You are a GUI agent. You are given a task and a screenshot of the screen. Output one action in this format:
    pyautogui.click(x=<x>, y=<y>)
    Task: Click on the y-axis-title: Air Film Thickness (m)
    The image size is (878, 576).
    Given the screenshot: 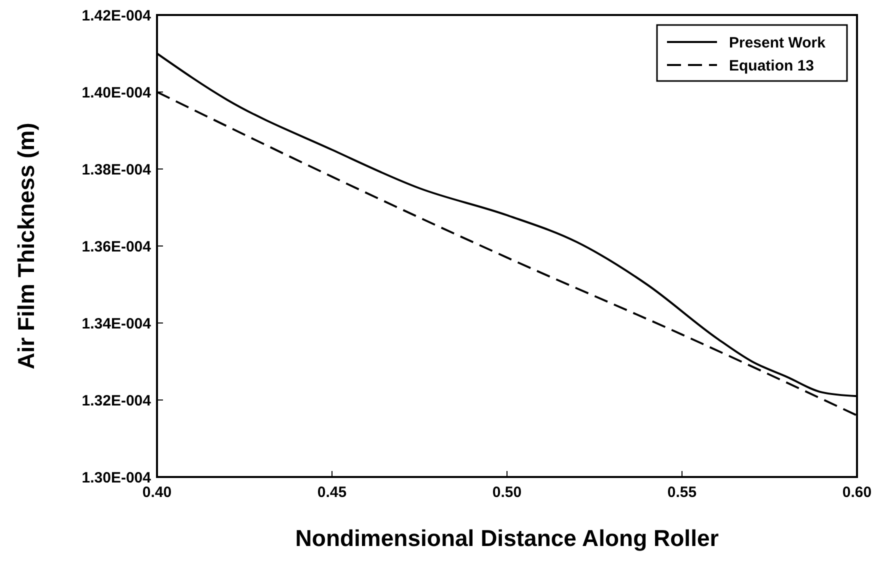 What is the action you would take?
    pyautogui.click(x=26, y=246)
    